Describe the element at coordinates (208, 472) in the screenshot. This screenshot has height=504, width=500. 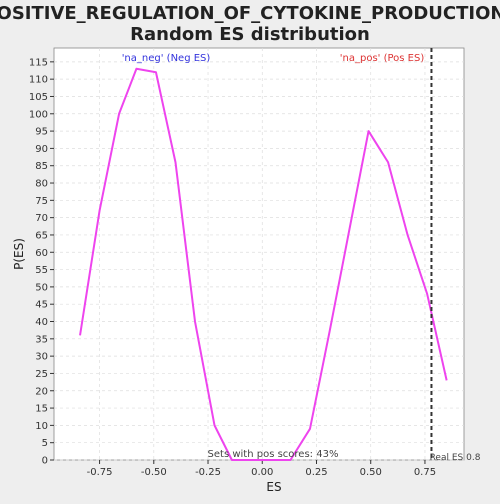
I see `x-tick-label: -0.25` at that location.